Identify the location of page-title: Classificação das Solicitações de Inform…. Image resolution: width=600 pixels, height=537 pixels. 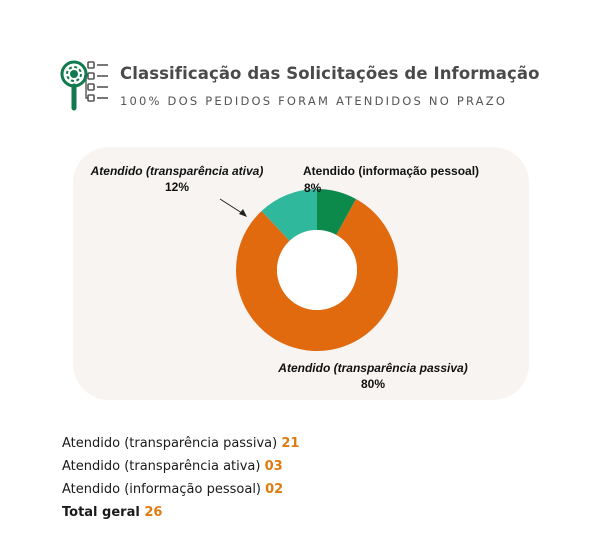
(330, 73).